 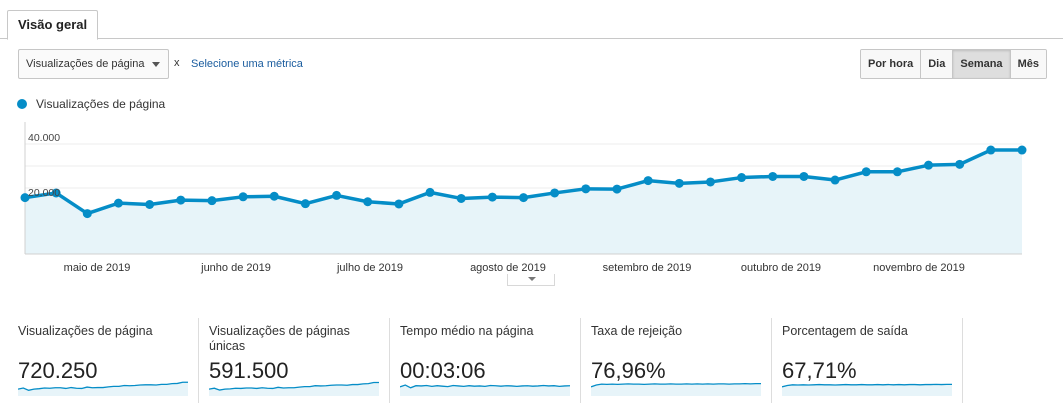 What do you see at coordinates (819, 370) in the screenshot?
I see `summary-value: 67,71%` at bounding box center [819, 370].